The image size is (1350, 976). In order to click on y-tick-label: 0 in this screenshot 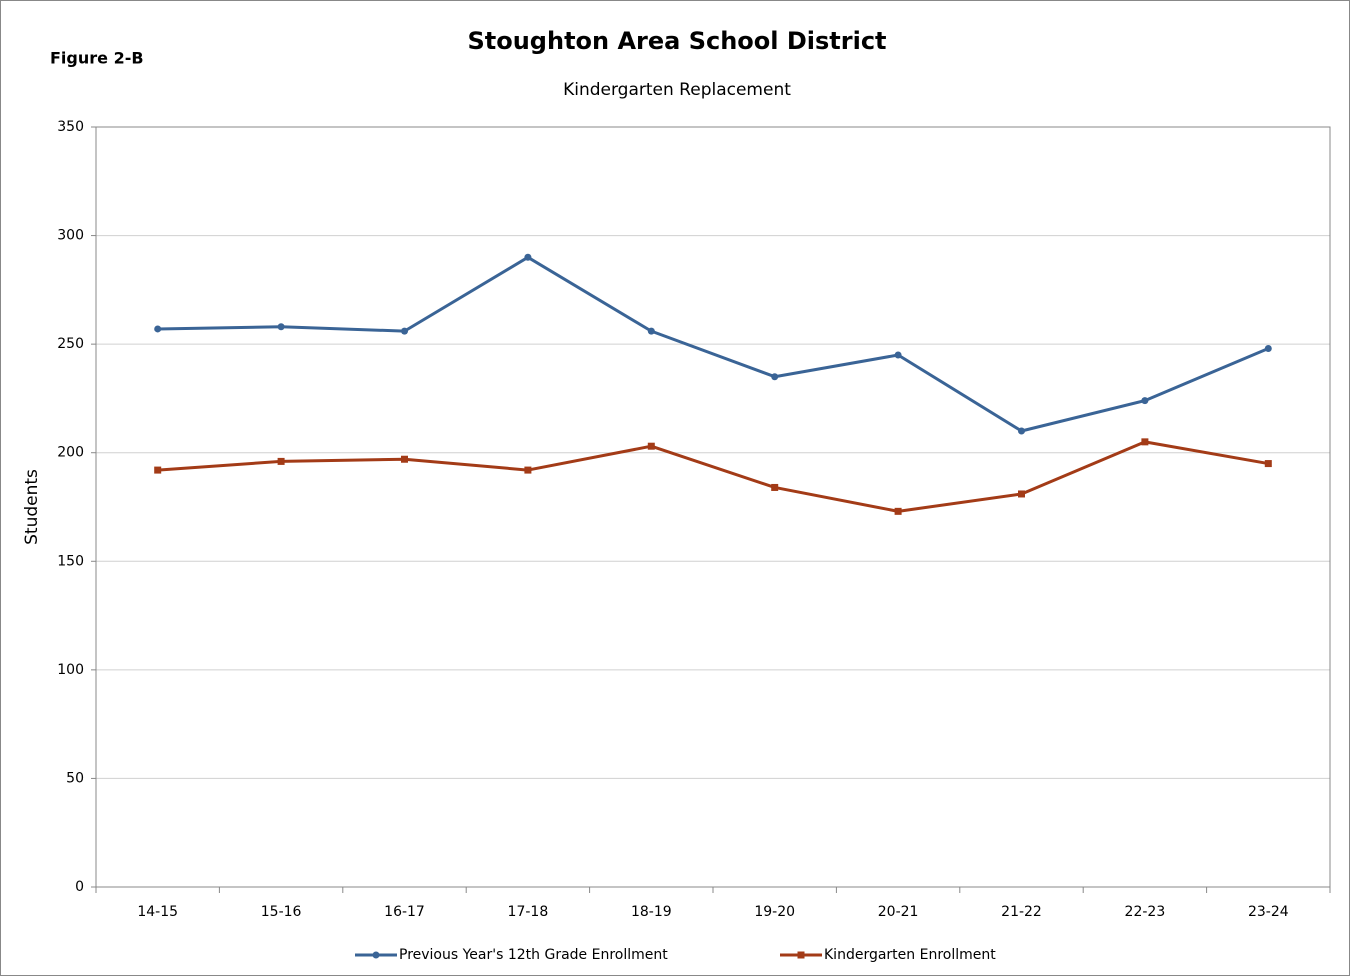, I will do `click(79, 887)`.